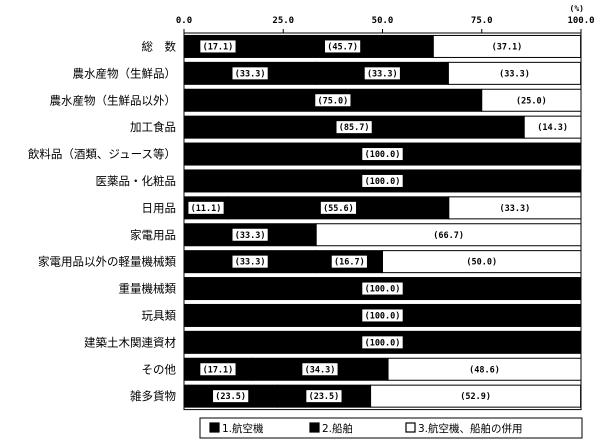  I want to click on data-label: (75.0), so click(333, 101).